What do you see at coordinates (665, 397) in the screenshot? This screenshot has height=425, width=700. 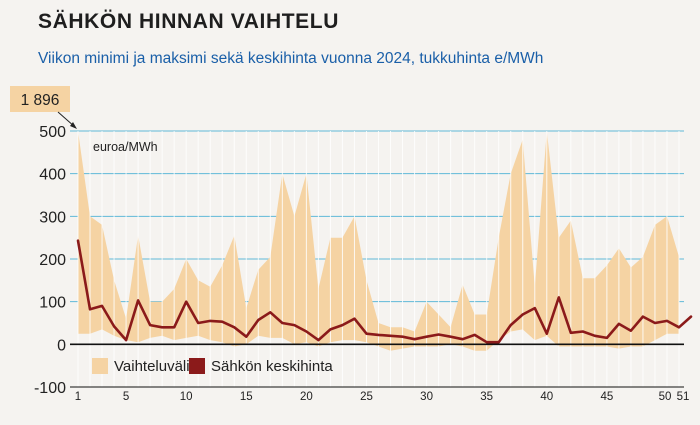 I see `x-tick-label: 50` at bounding box center [665, 397].